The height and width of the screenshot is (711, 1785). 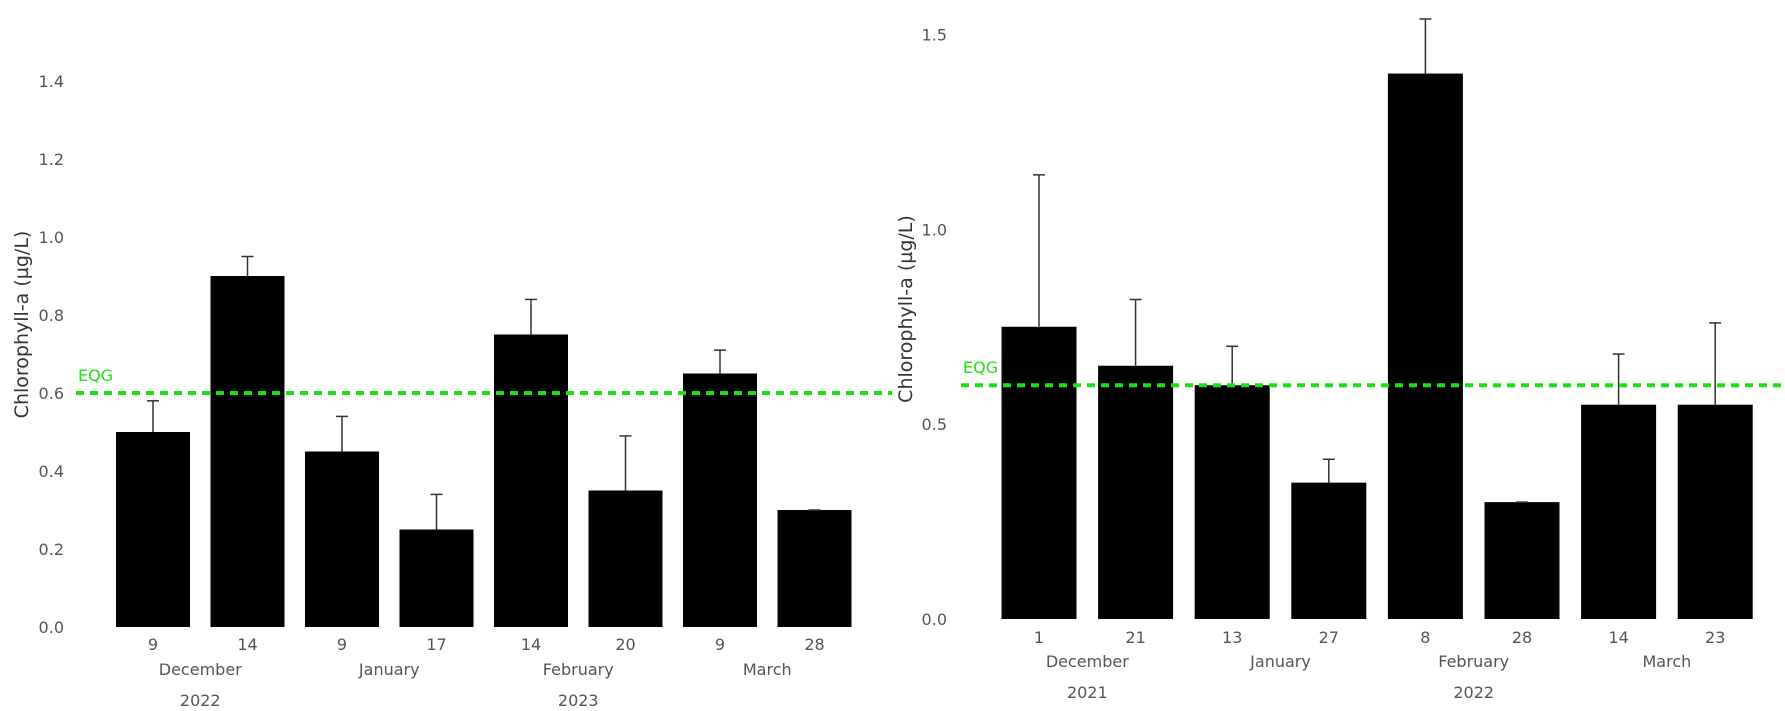 What do you see at coordinates (578, 700) in the screenshot?
I see `x-year-label: 2023` at bounding box center [578, 700].